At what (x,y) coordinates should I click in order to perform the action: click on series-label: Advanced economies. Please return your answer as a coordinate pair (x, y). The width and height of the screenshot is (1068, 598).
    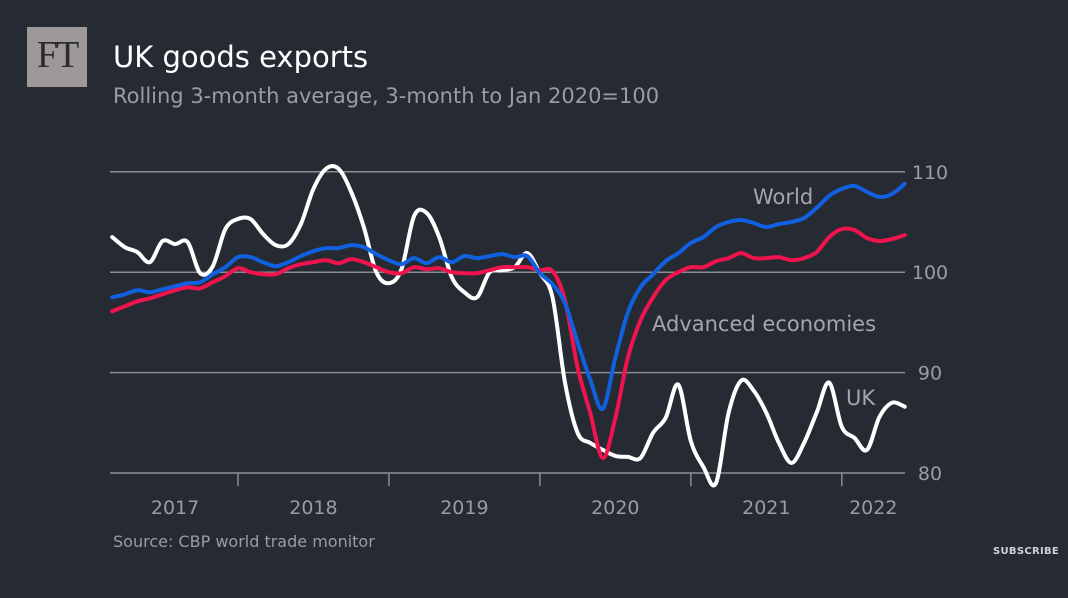
    Looking at the image, I should click on (764, 324).